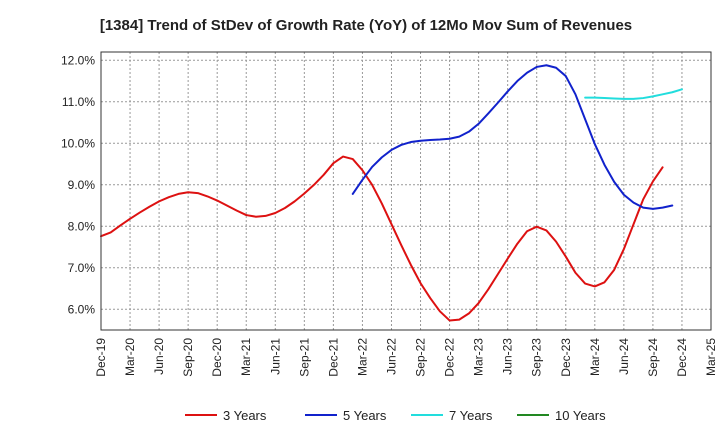 The image size is (720, 440). What do you see at coordinates (78, 102) in the screenshot?
I see `y-tick-label: 11.0%` at bounding box center [78, 102].